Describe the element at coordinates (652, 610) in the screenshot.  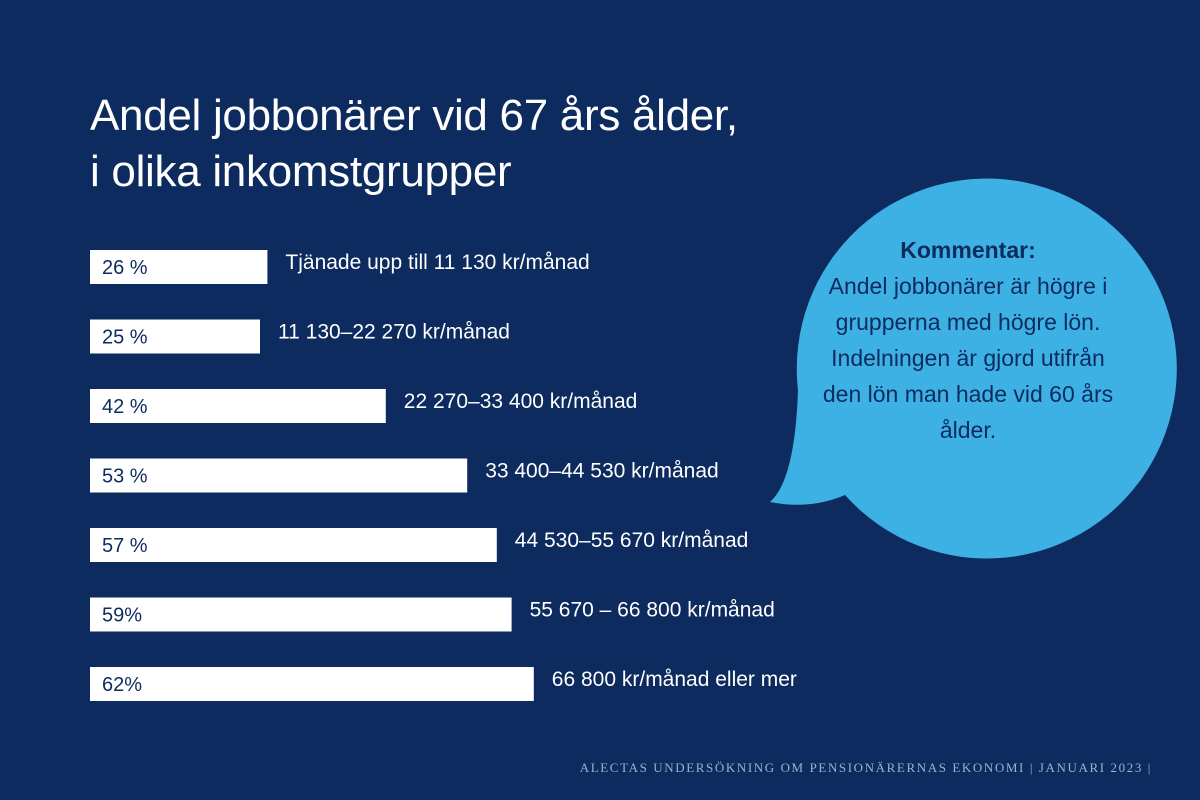
I see `bar-category-label: 55 670 – 66 800 kr/månad` at that location.